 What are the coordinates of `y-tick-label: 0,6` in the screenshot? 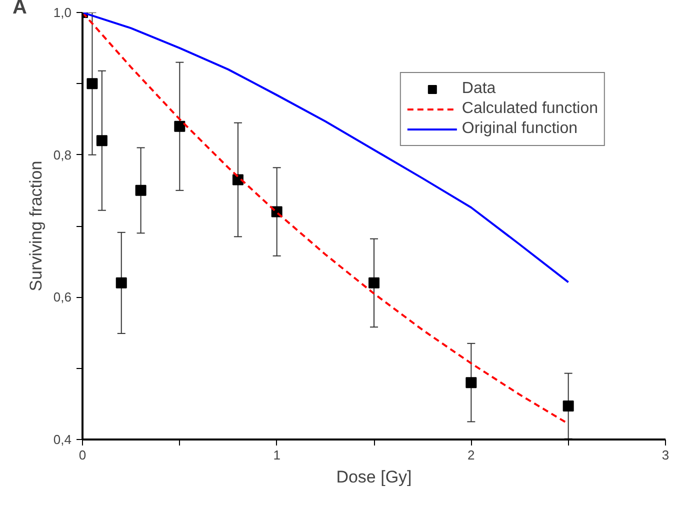 It's located at (62, 297).